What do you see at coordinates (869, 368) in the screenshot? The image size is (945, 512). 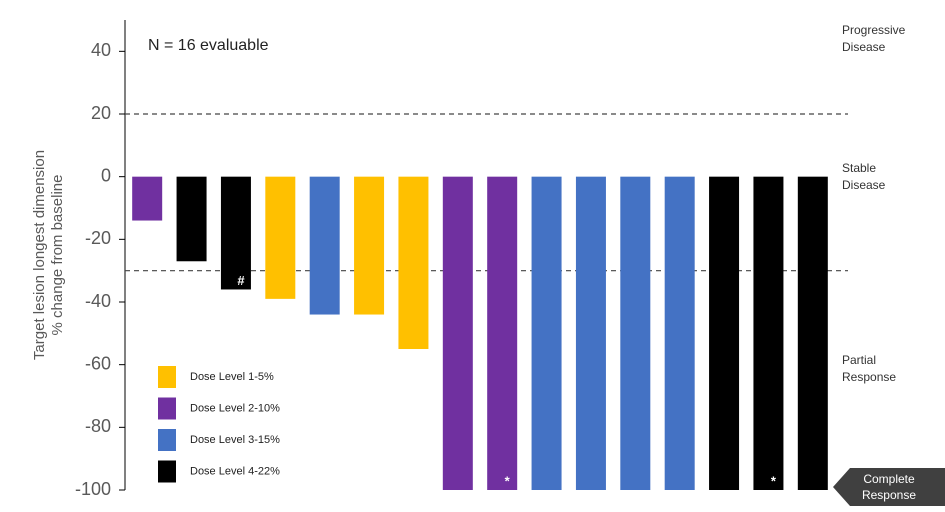 I see `region-label: Partial Response` at bounding box center [869, 368].